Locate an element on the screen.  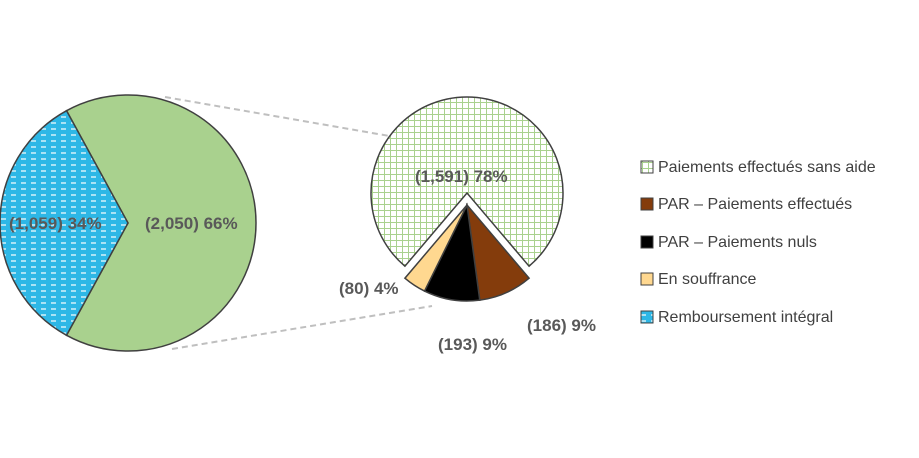
slice-sans-aide is located at coordinates (467, 182).